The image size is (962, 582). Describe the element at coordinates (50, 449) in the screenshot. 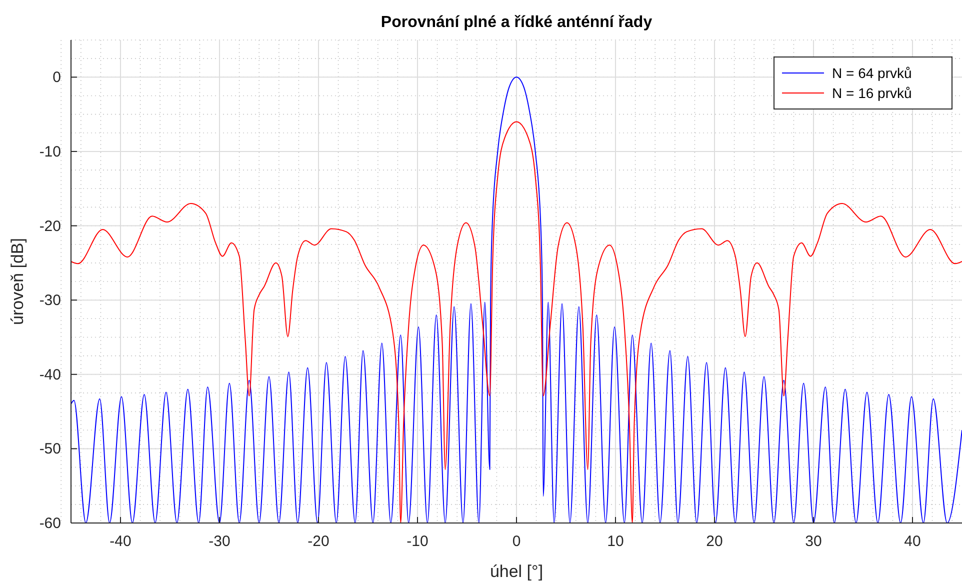

I see `y-tick-label: -50` at that location.